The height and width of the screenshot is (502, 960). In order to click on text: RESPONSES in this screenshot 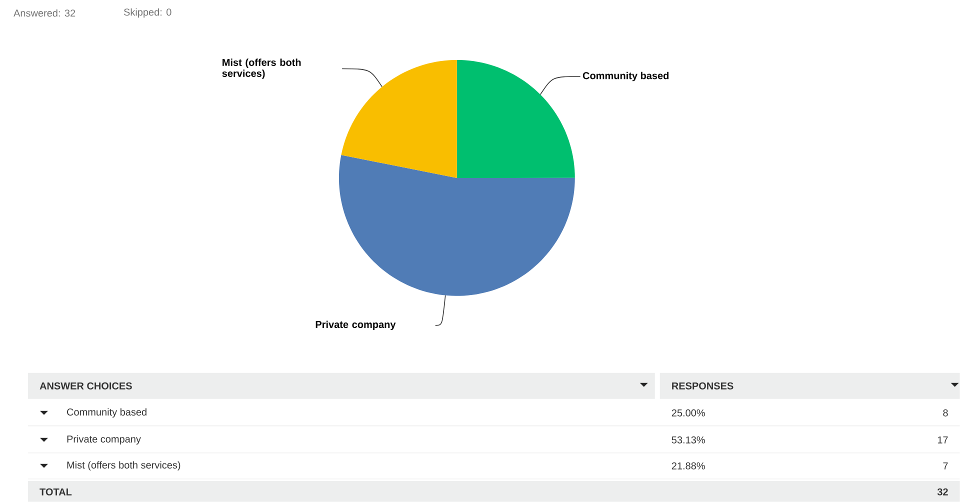, I will do `click(703, 386)`.